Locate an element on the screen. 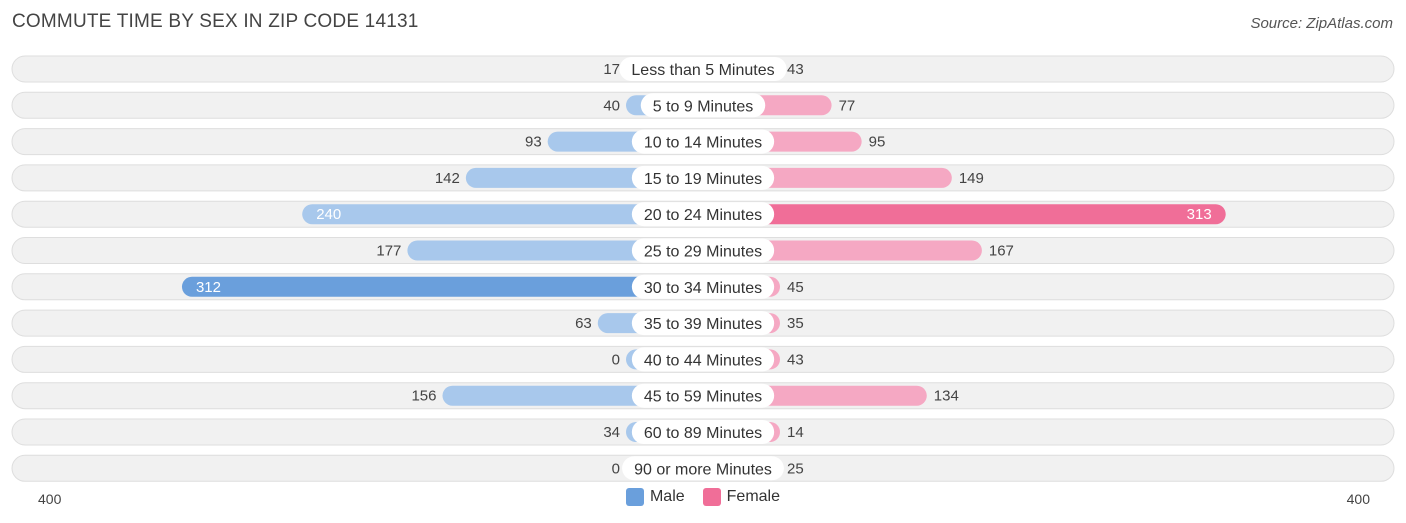 The height and width of the screenshot is (523, 1406). legend-item-female: Female is located at coordinates (741, 497).